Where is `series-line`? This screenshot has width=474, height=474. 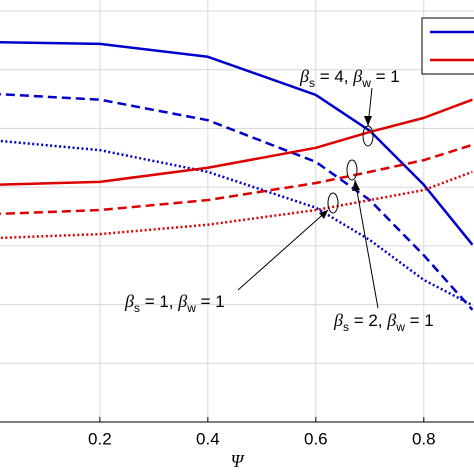
series-line is located at coordinates (236, 205).